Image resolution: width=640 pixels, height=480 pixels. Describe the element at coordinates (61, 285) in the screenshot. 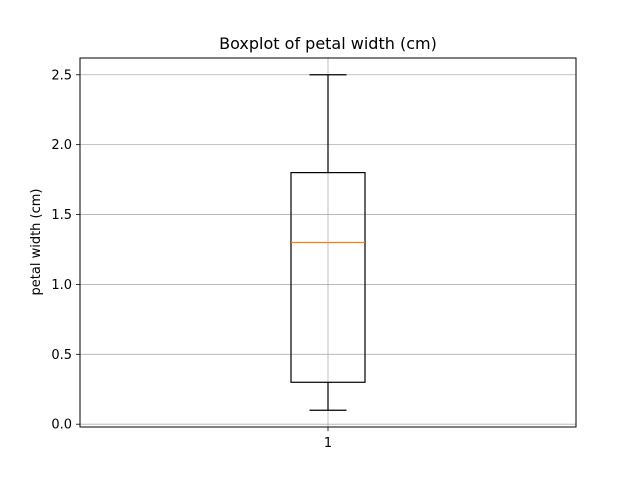

I see `y-tick-label: 1.0` at that location.